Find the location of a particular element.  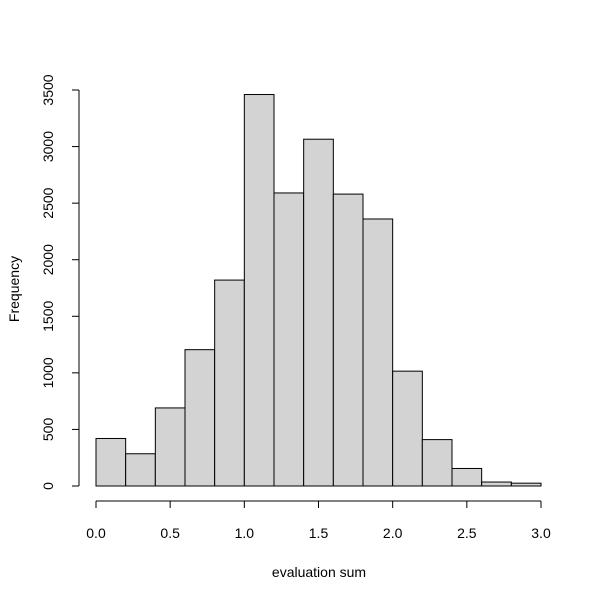

x-tick-label: 3.0 is located at coordinates (541, 533).